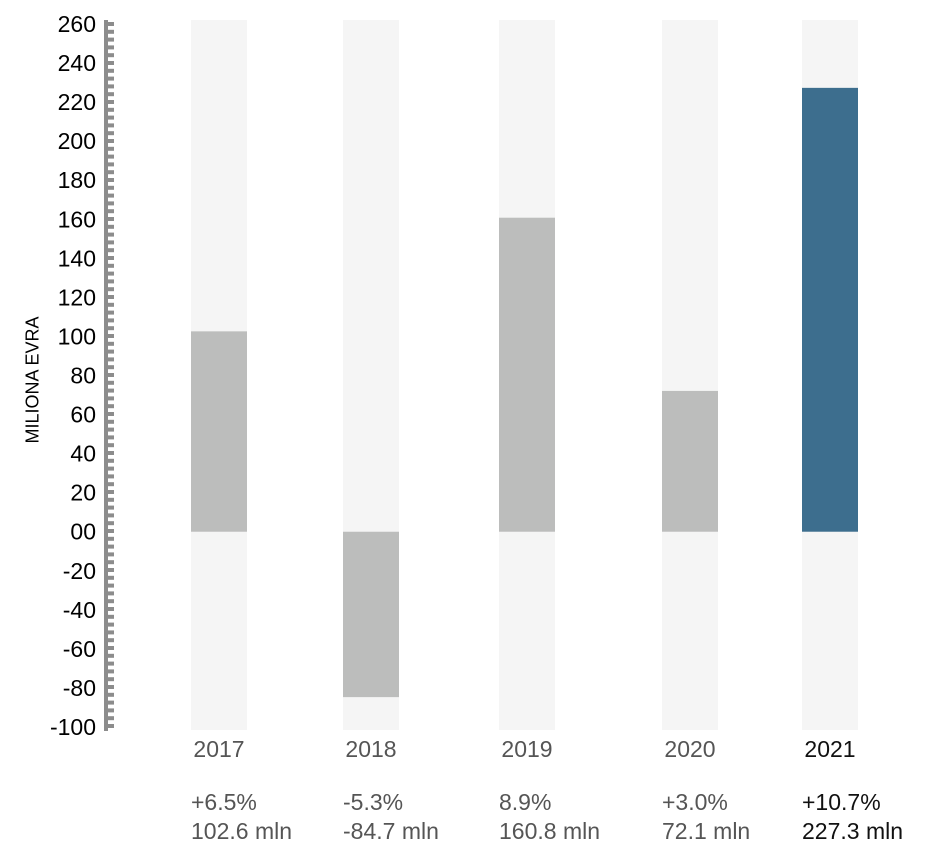  What do you see at coordinates (77, 141) in the screenshot?
I see `y-tick-label: 200` at bounding box center [77, 141].